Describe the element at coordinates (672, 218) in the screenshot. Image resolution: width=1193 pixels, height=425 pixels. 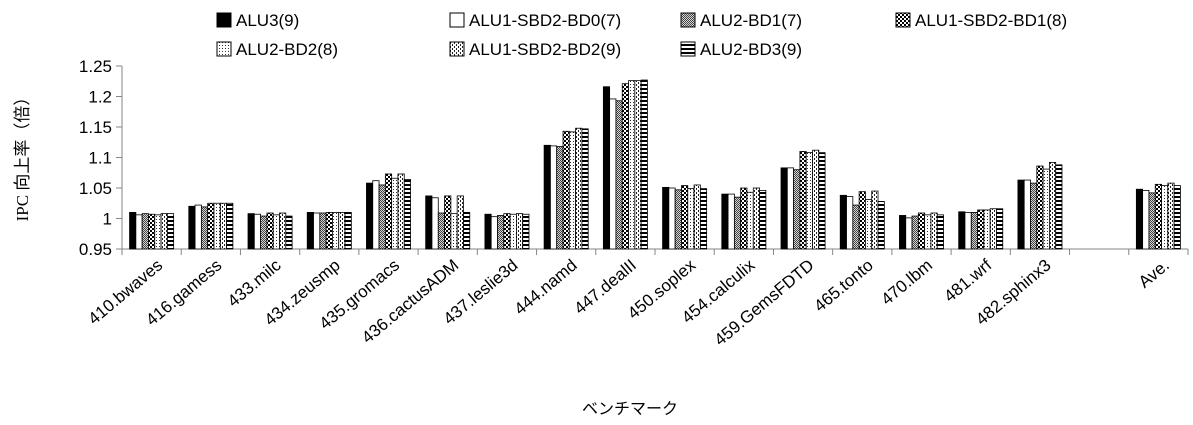
I see `bar-450-soplex-s1` at that location.